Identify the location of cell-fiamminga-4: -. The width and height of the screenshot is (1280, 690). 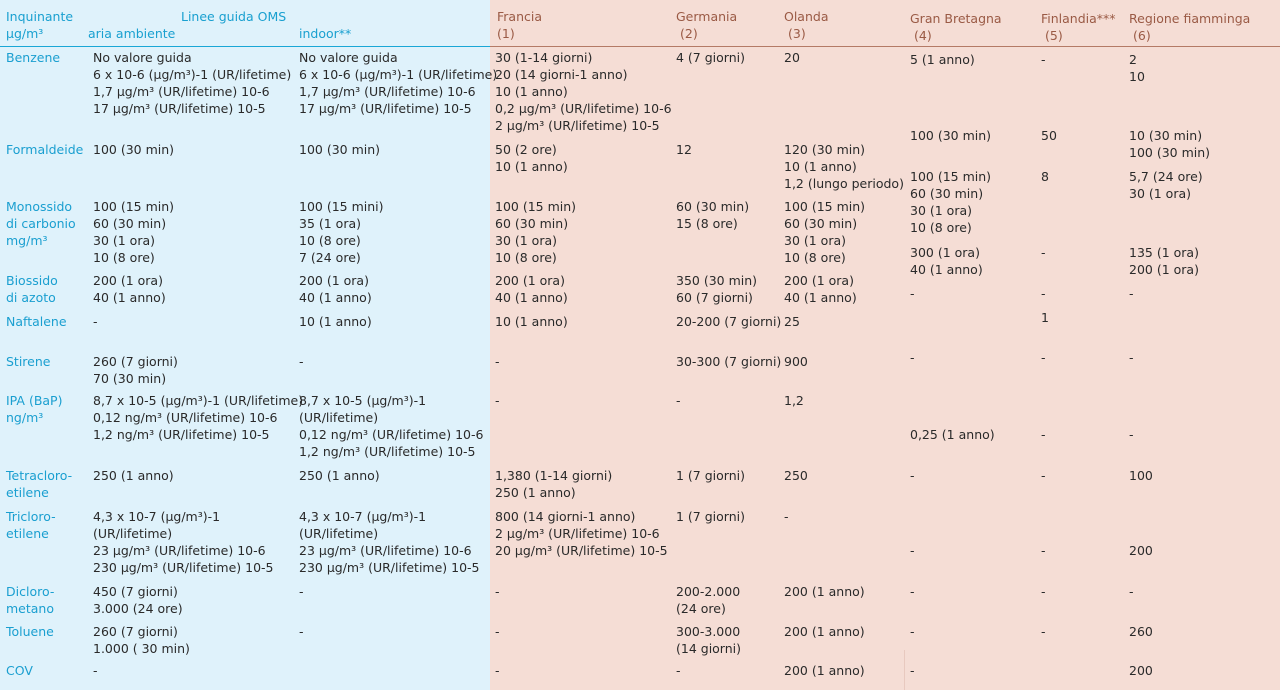
(1131, 293).